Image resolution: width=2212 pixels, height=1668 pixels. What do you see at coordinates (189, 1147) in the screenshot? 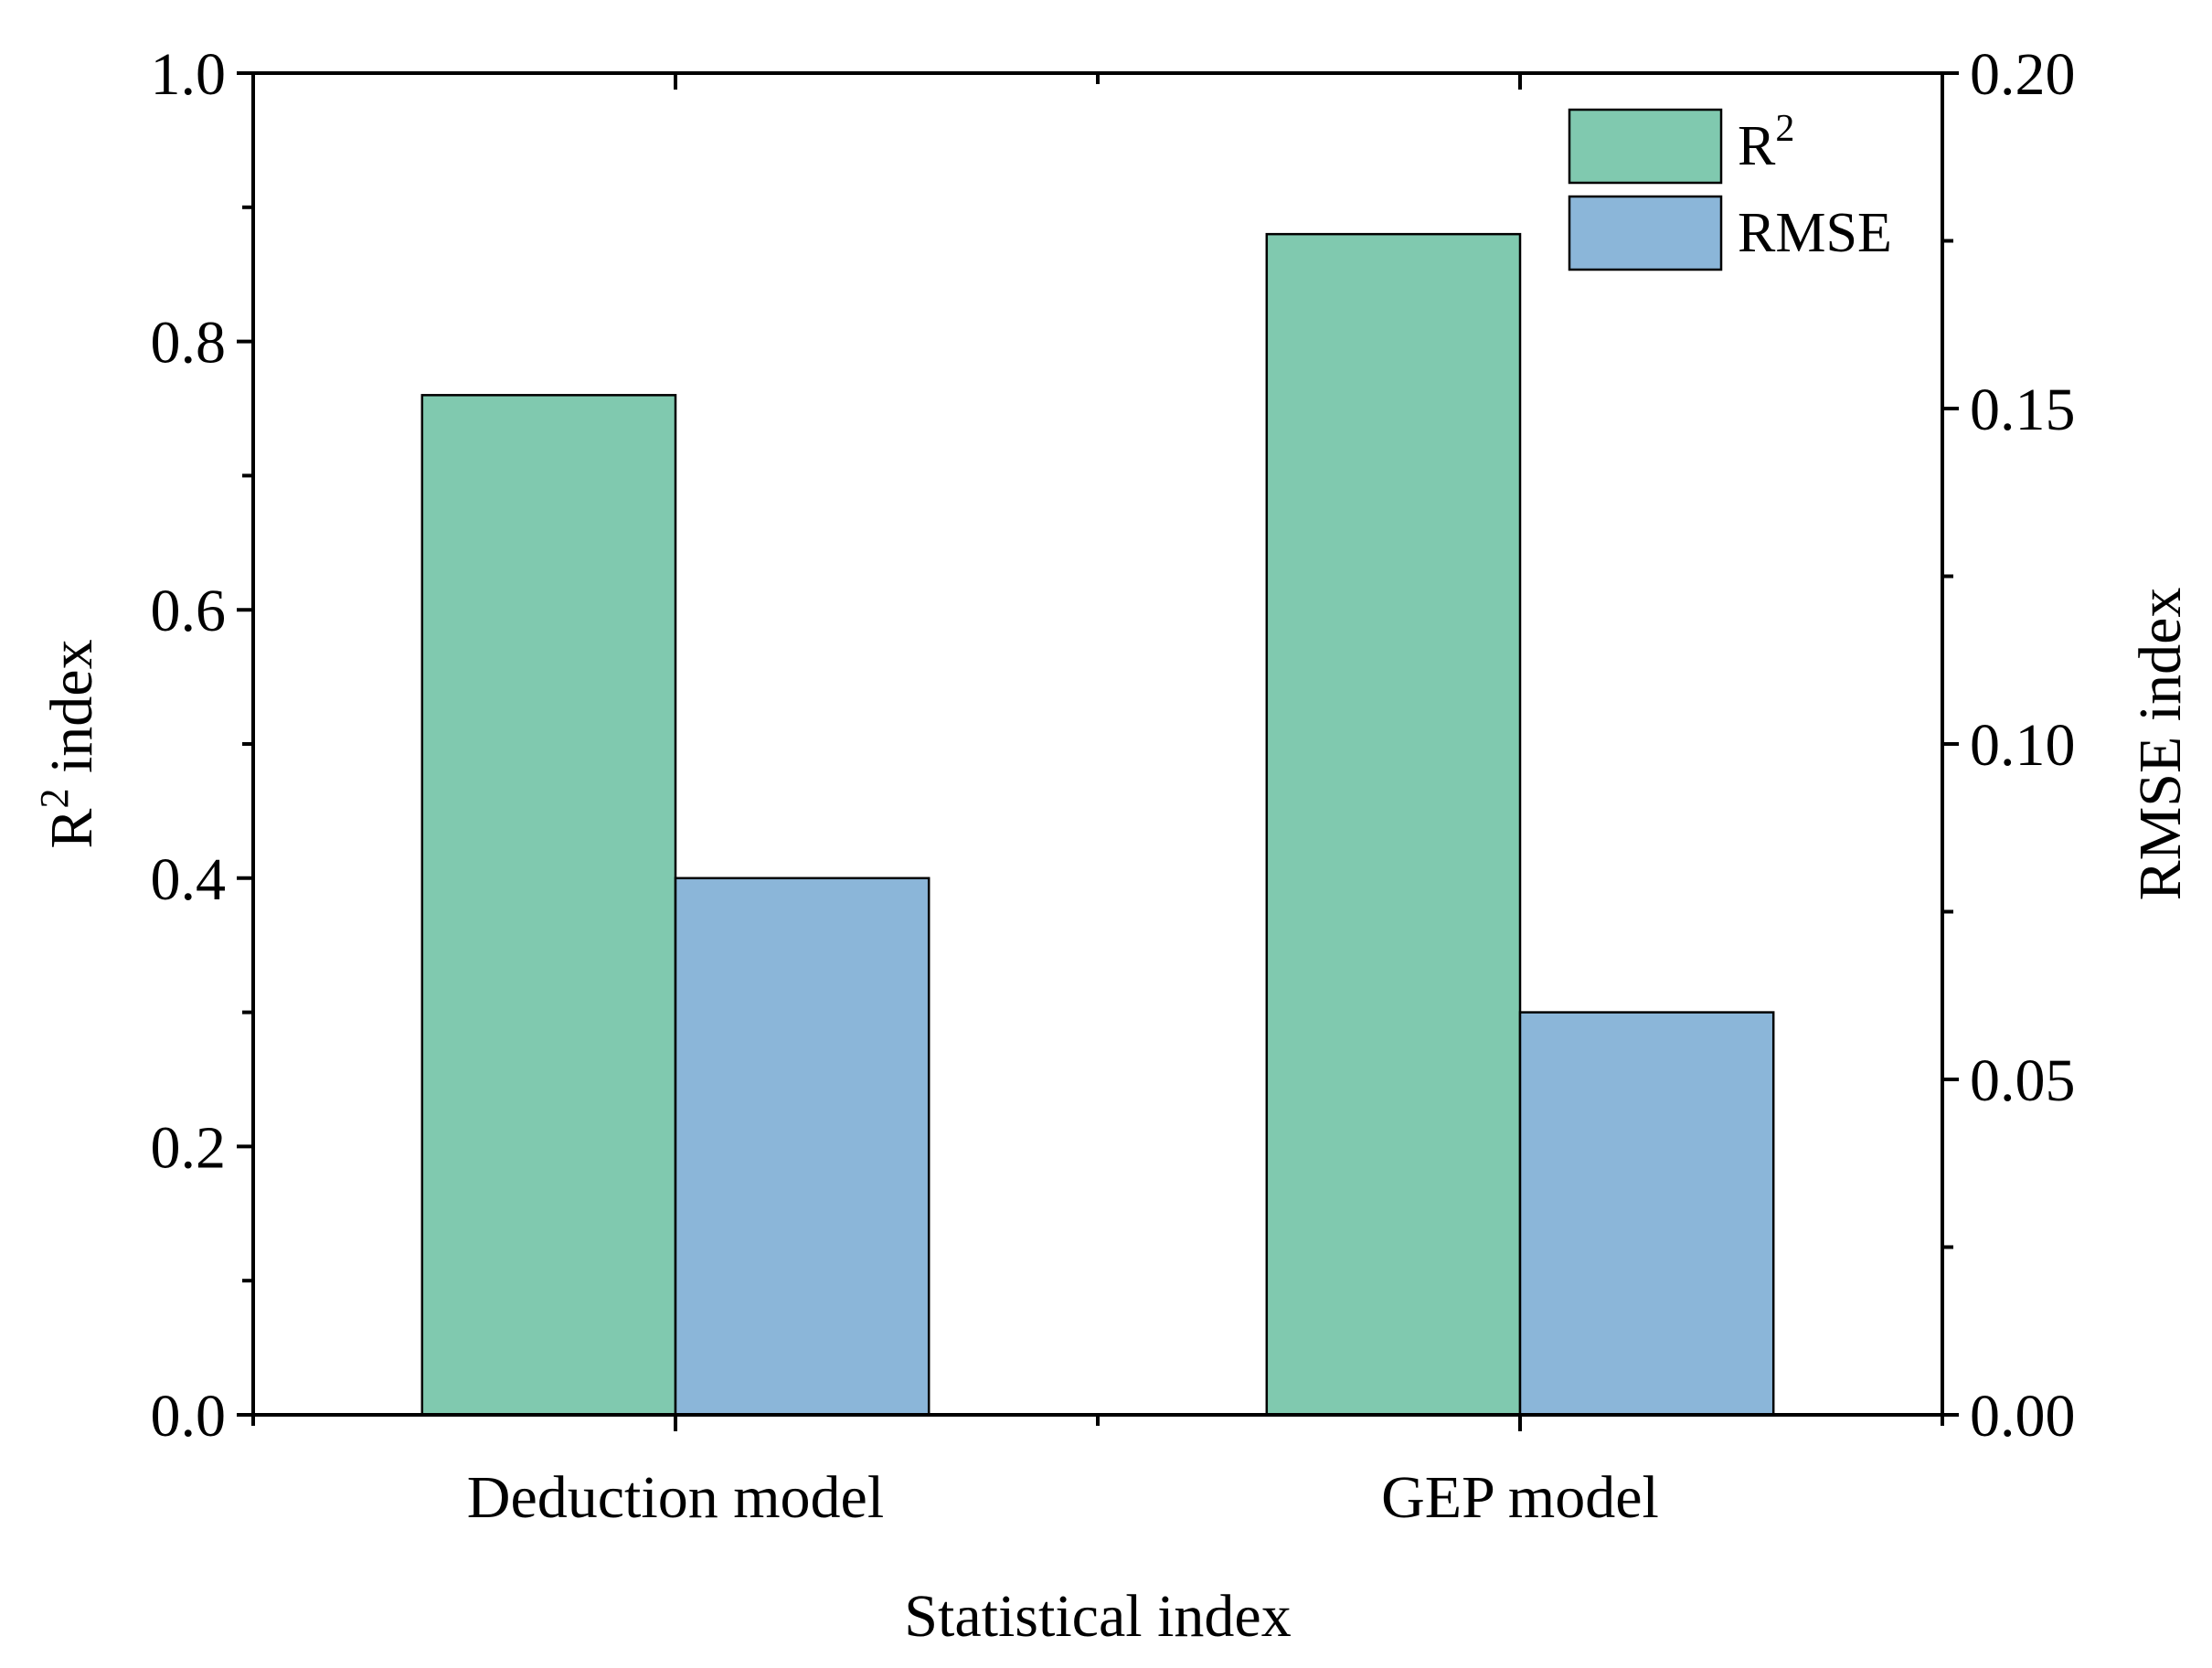
I see `left-tick-label: 0.2` at bounding box center [189, 1147].